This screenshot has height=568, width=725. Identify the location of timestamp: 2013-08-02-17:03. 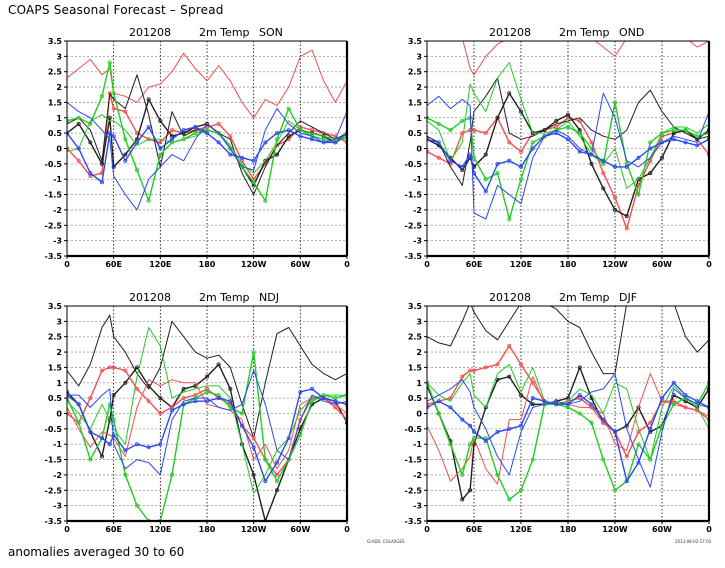
(693, 541).